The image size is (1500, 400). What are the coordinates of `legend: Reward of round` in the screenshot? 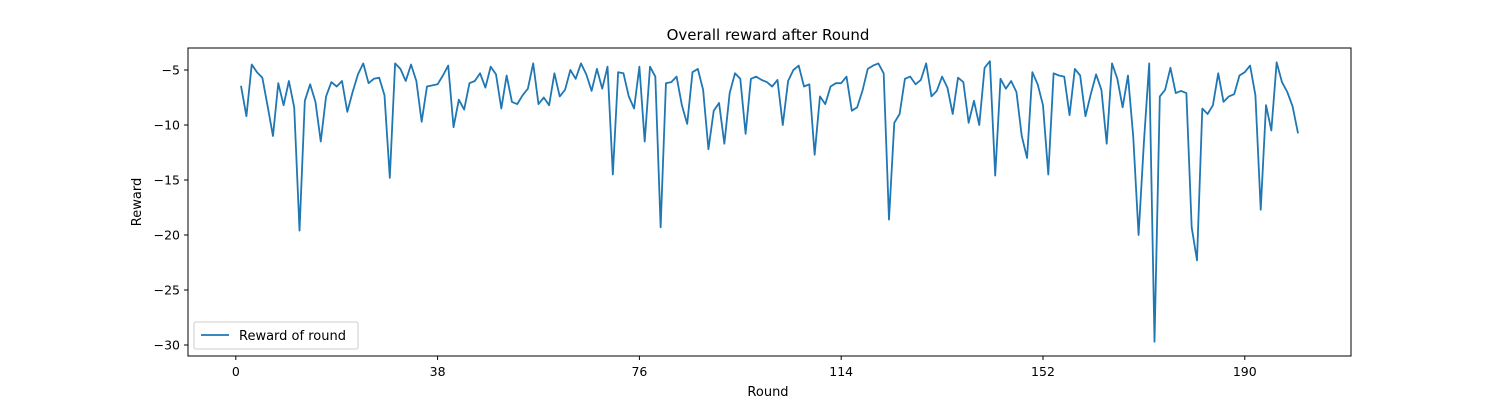 It's located at (276, 335).